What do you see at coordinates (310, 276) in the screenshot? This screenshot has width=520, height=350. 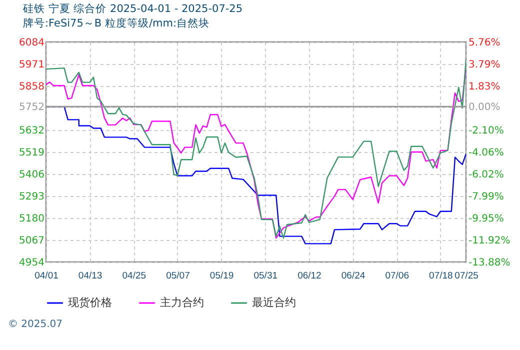 I see `x-tick-label: 06/12` at bounding box center [310, 276].